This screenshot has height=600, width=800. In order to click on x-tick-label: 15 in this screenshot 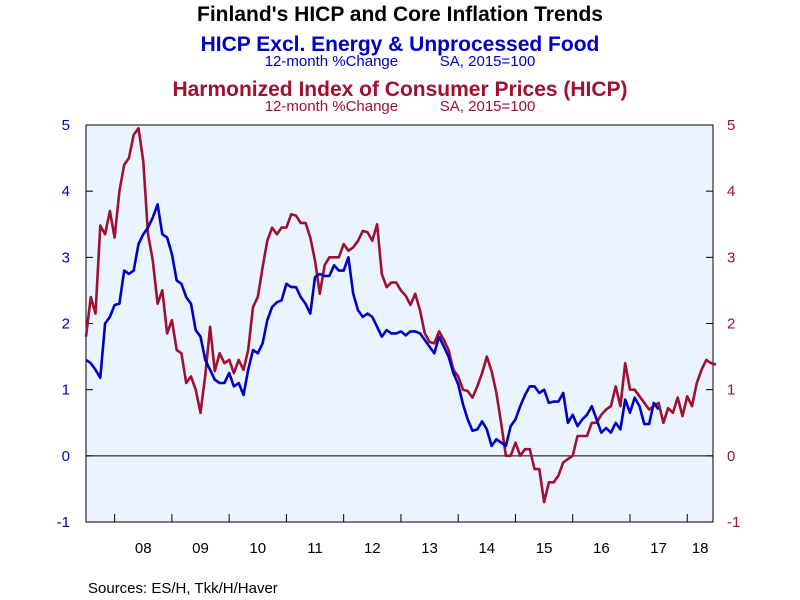, I will do `click(544, 548)`.